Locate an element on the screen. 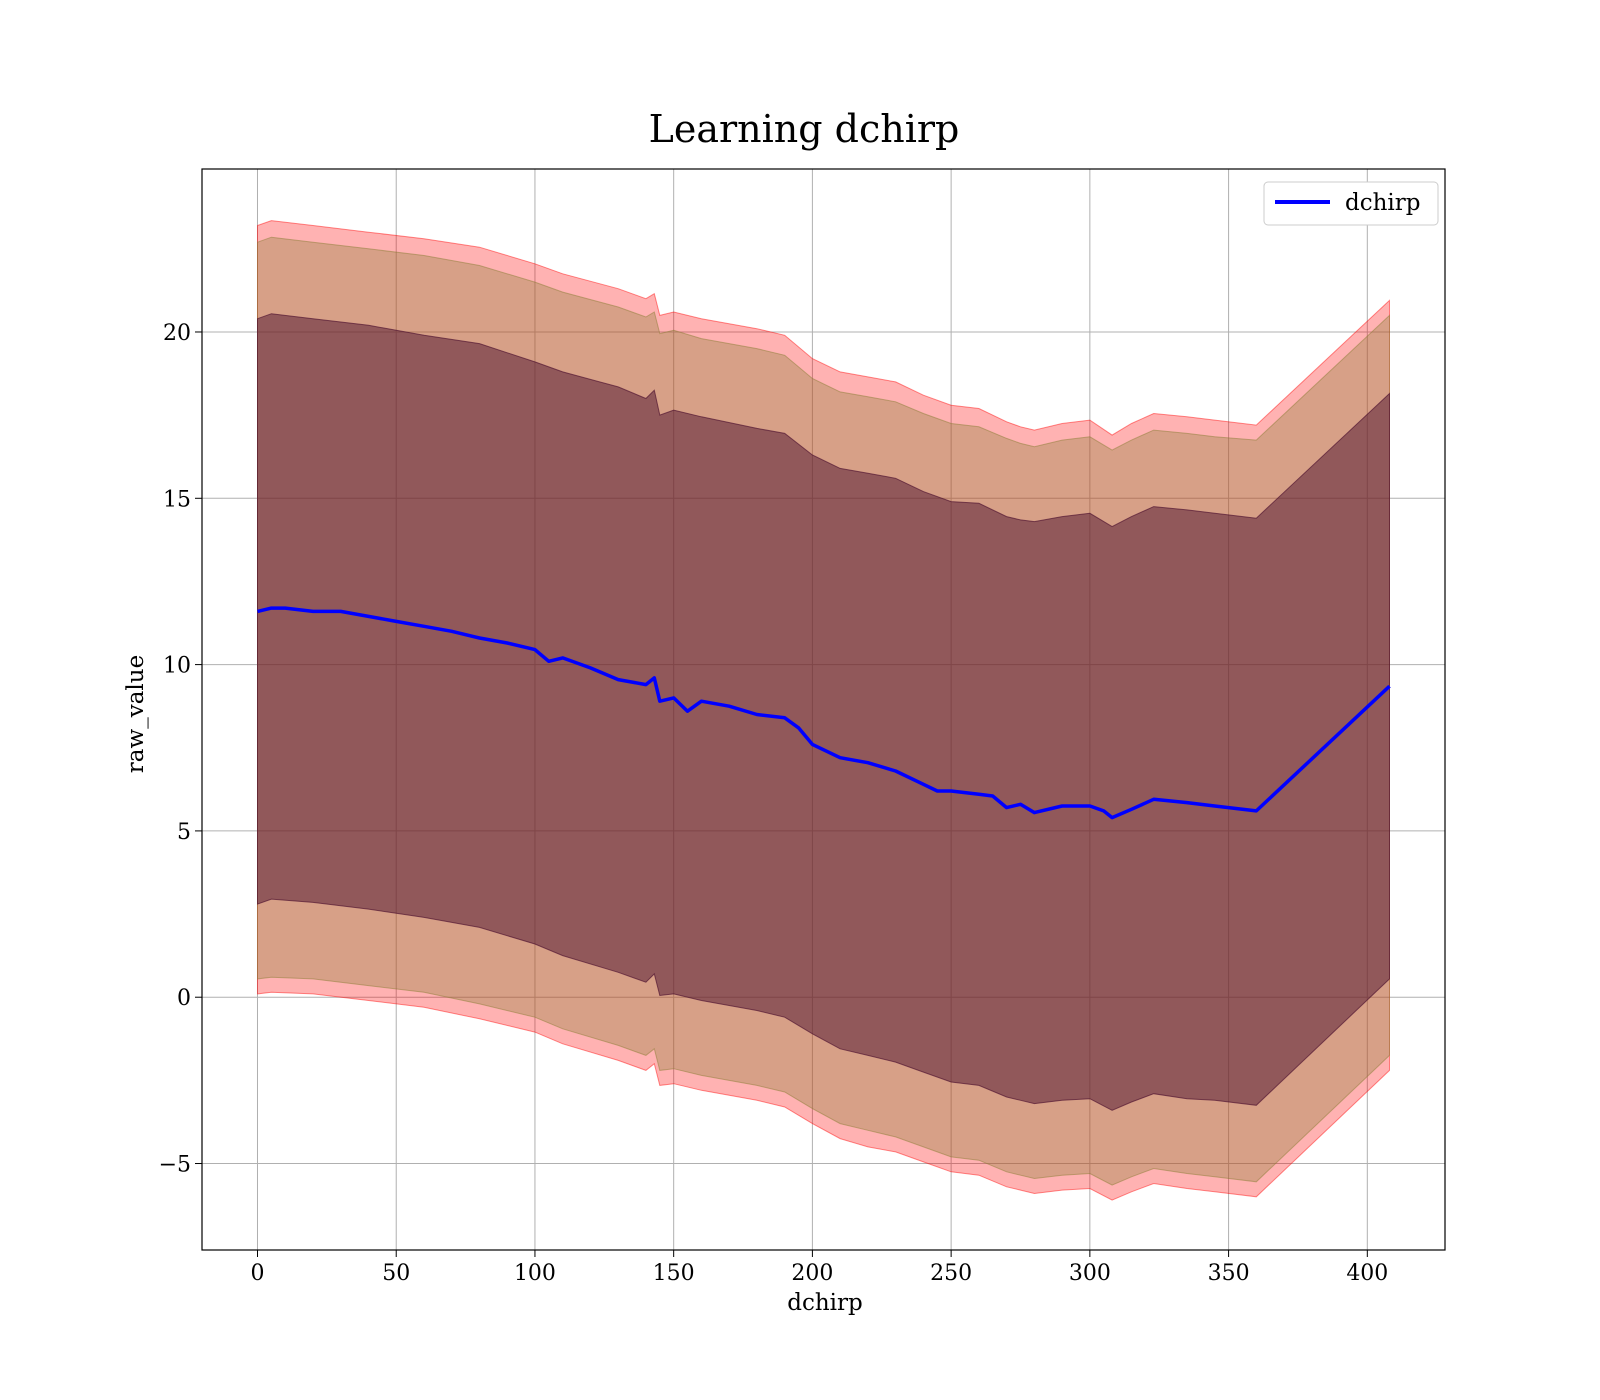 This screenshot has width=1600, height=1400. x-tick-label: 50 is located at coordinates (396, 1273).